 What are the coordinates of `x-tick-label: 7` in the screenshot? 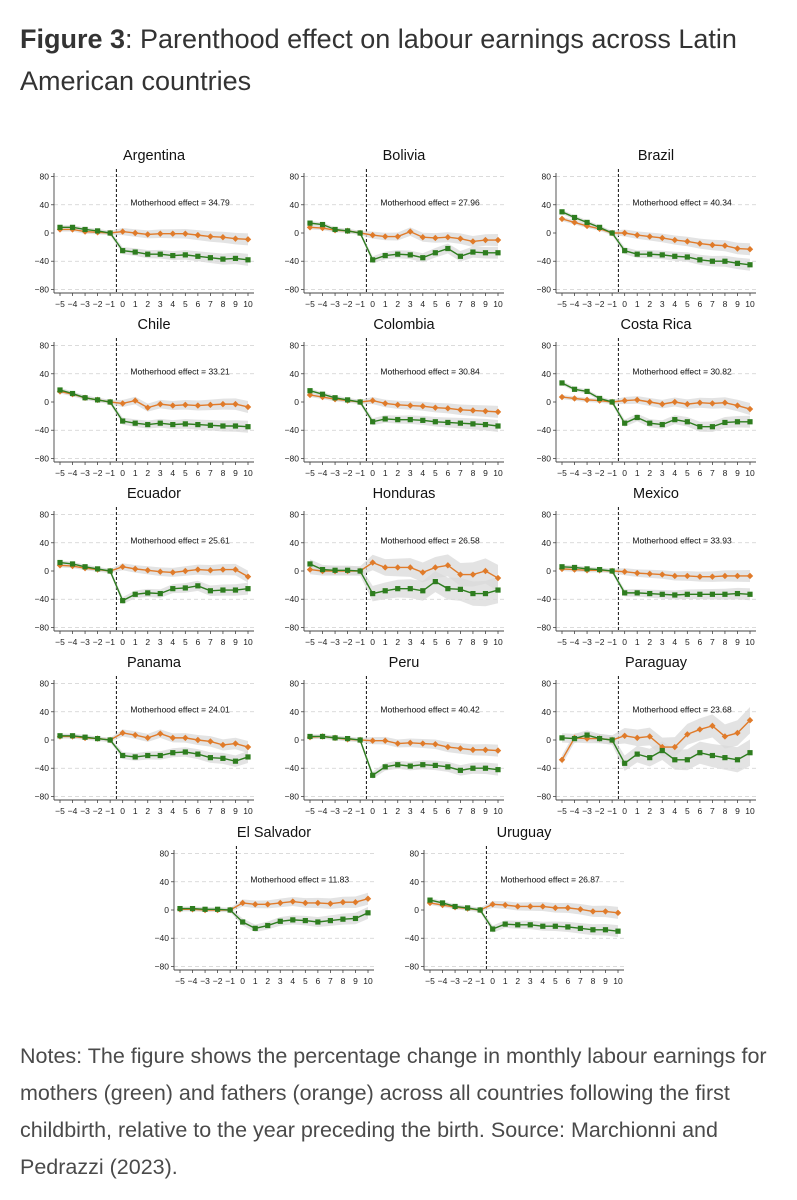 It's located at (460, 642).